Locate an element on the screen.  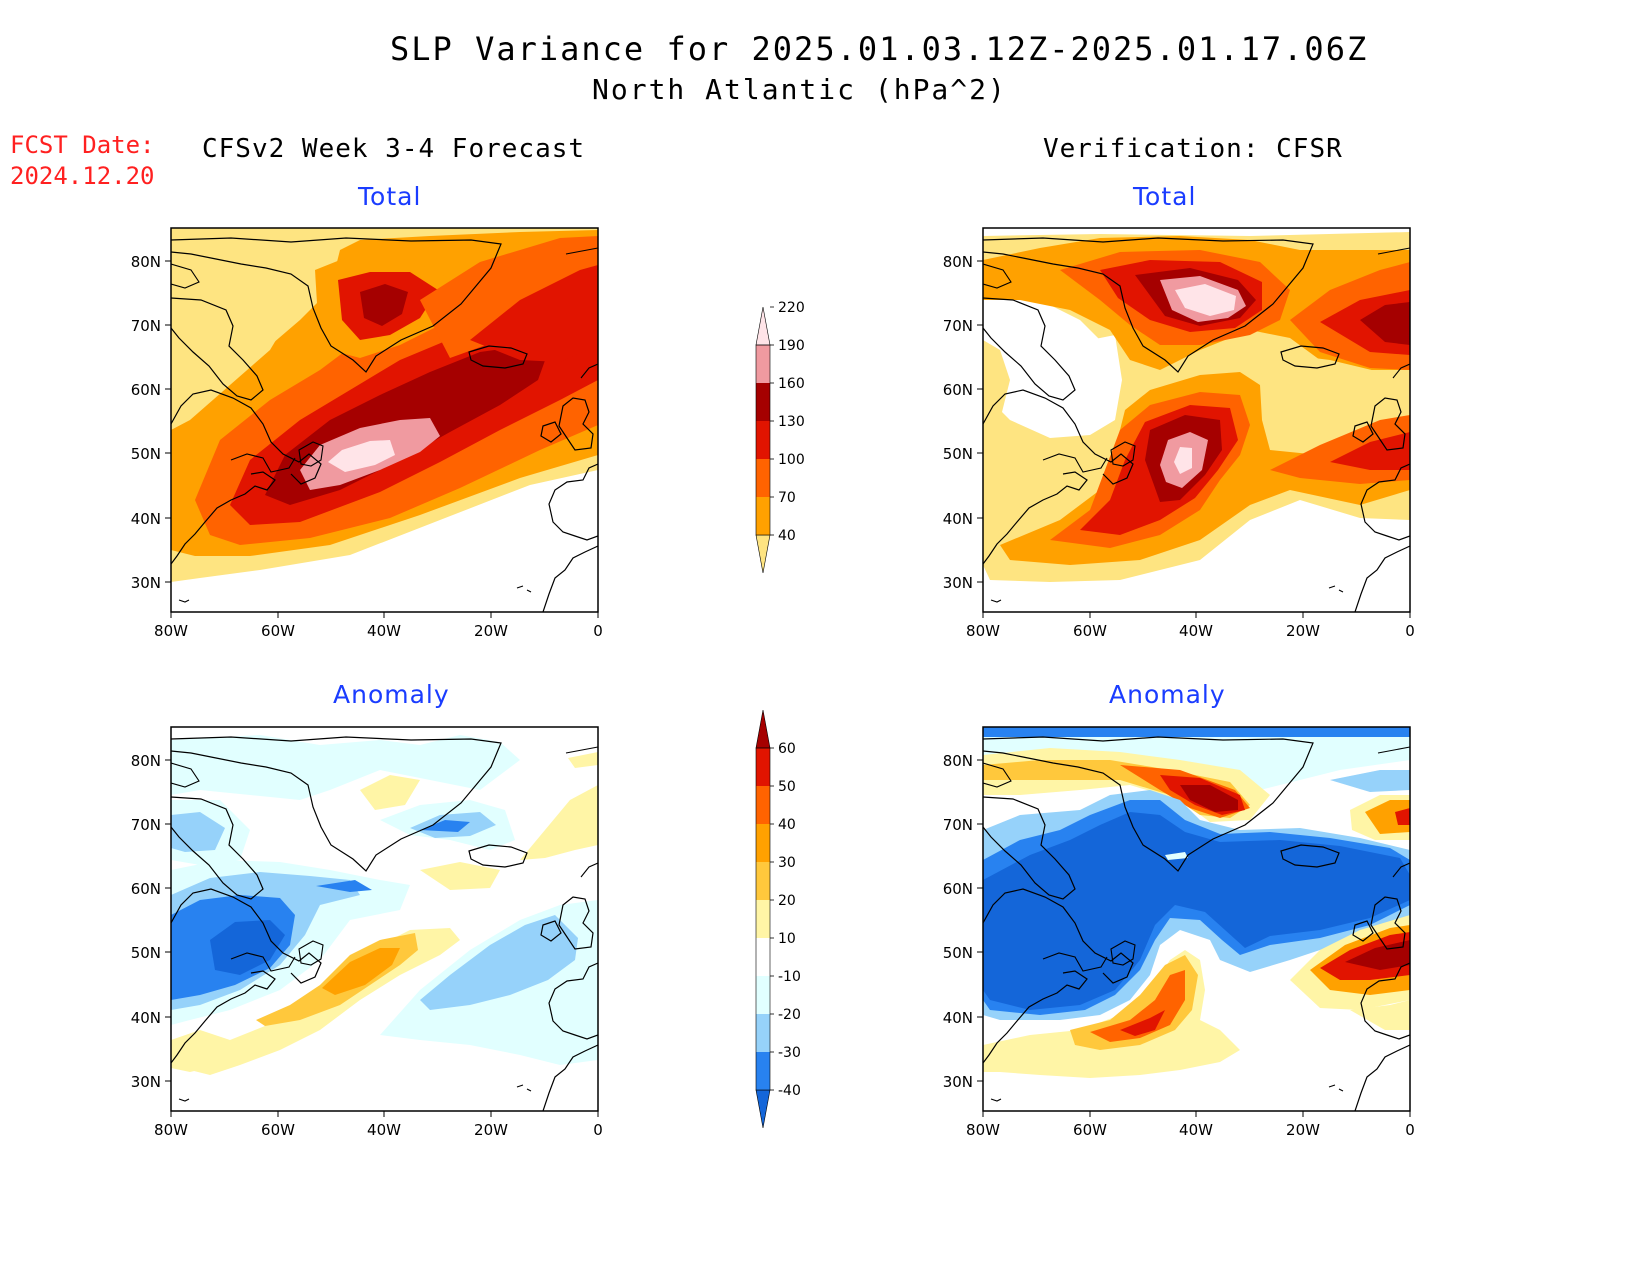
colorbar-label: 50 is located at coordinates (787, 787).